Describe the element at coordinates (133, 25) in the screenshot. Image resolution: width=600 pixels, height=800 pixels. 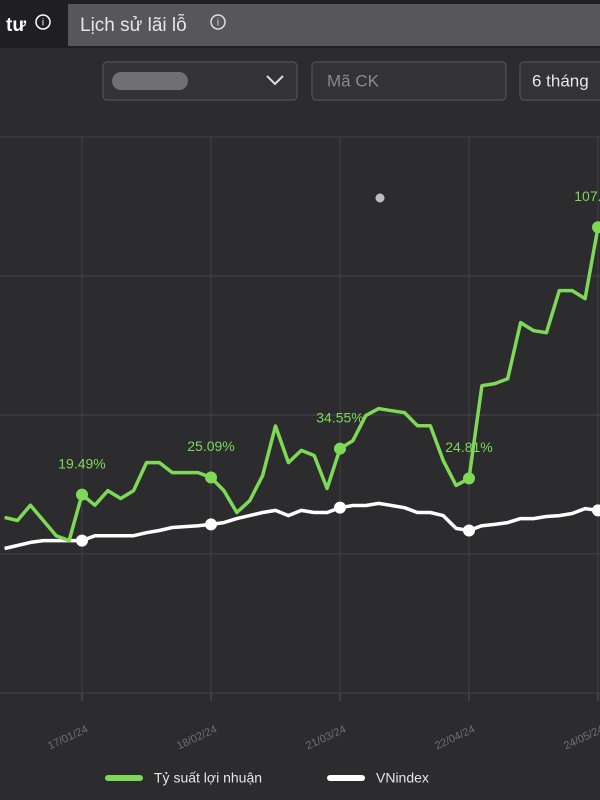
I see `tab: Lịch sử lãi lỗ` at that location.